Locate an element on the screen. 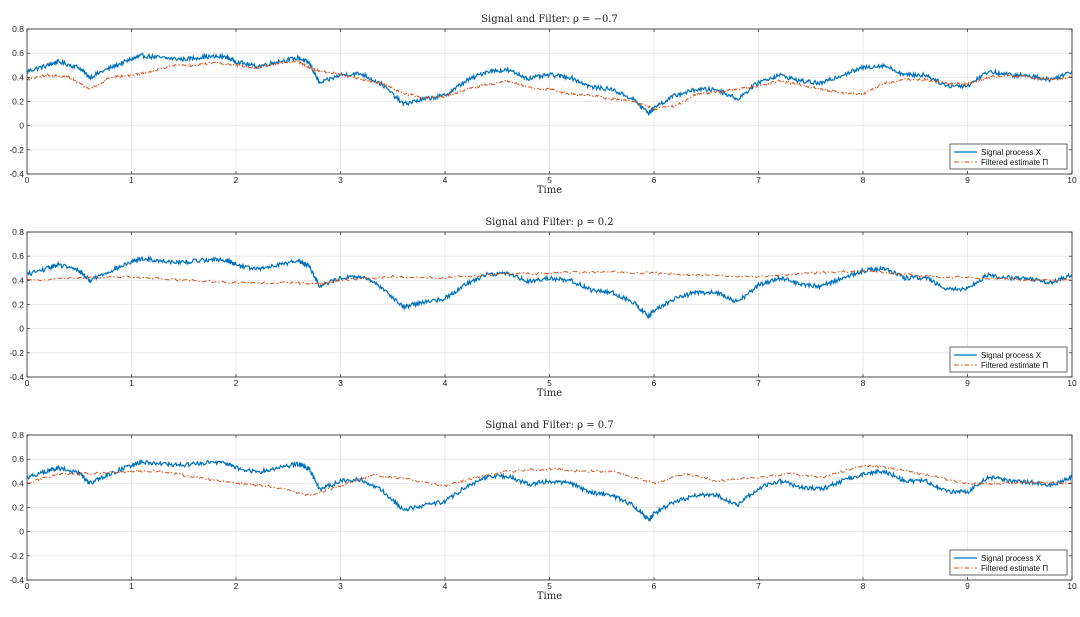 The image size is (1080, 617). chart-title: Signal and Filter: ρ = −0.7 is located at coordinates (549, 19).